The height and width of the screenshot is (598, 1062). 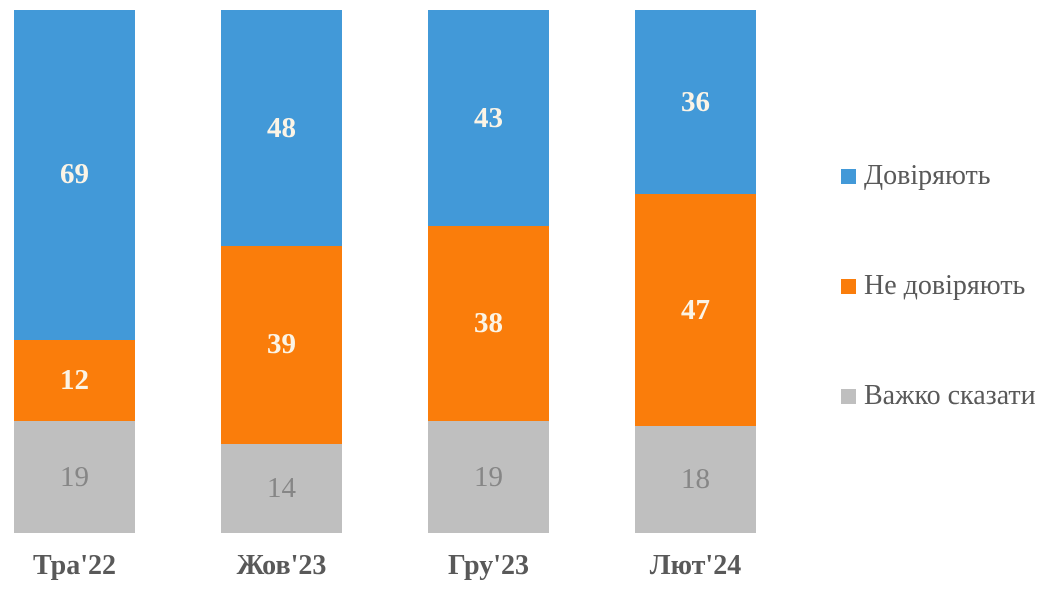 I want to click on legend-label: Важко сказати, so click(x=950, y=395).